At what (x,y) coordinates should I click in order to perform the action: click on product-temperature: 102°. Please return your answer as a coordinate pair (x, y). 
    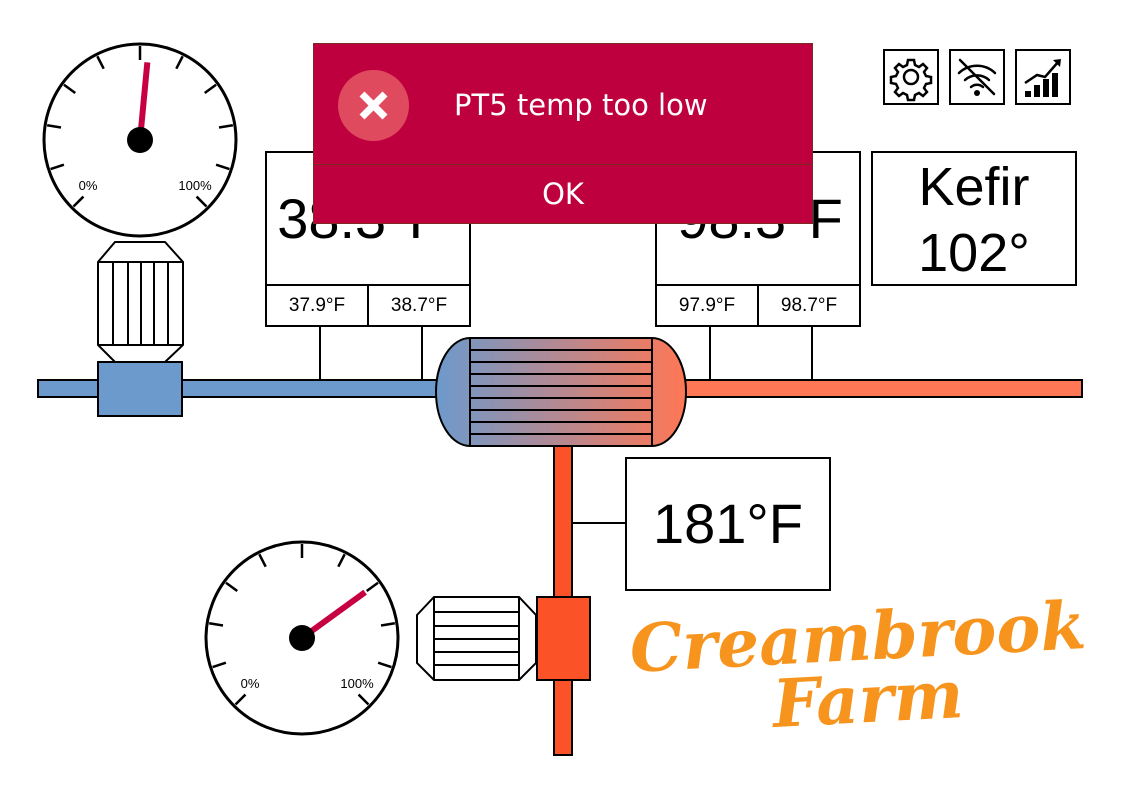
    Looking at the image, I should click on (974, 253).